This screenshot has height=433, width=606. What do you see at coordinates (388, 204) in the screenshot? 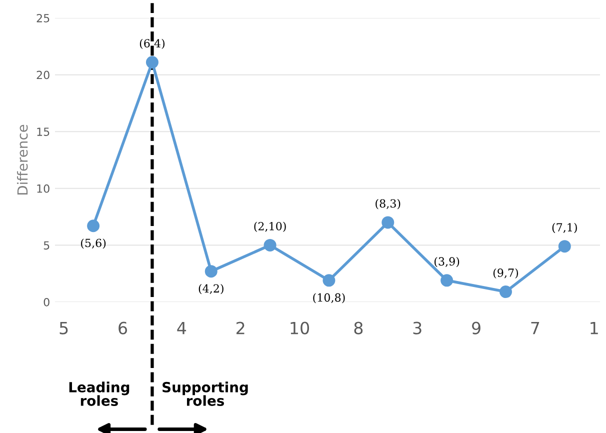
I see `annotation: (8,3)` at bounding box center [388, 204].